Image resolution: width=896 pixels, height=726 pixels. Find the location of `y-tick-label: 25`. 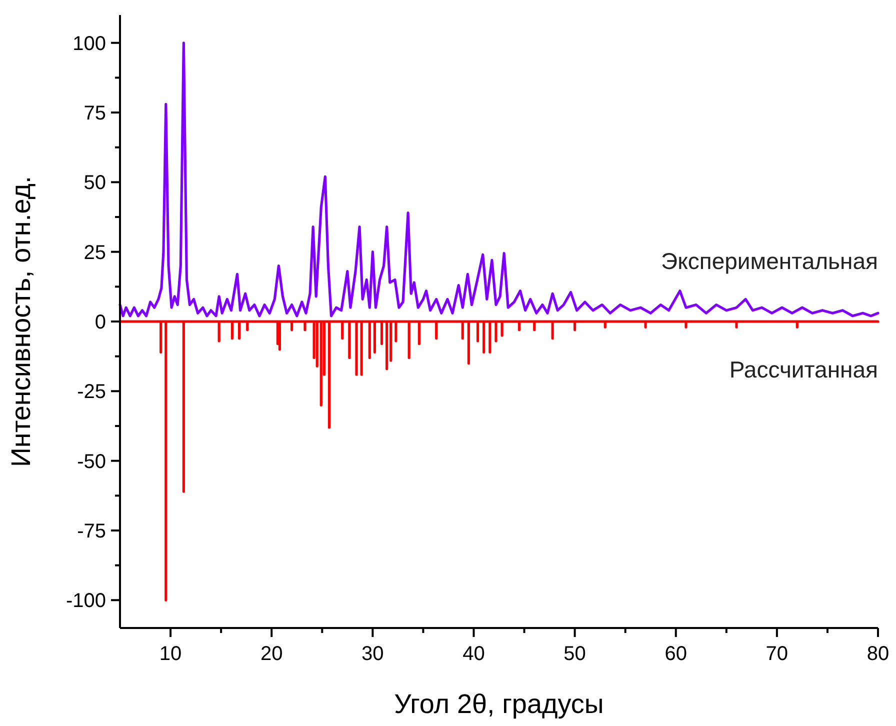

y-tick-label: 25 is located at coordinates (95, 253).